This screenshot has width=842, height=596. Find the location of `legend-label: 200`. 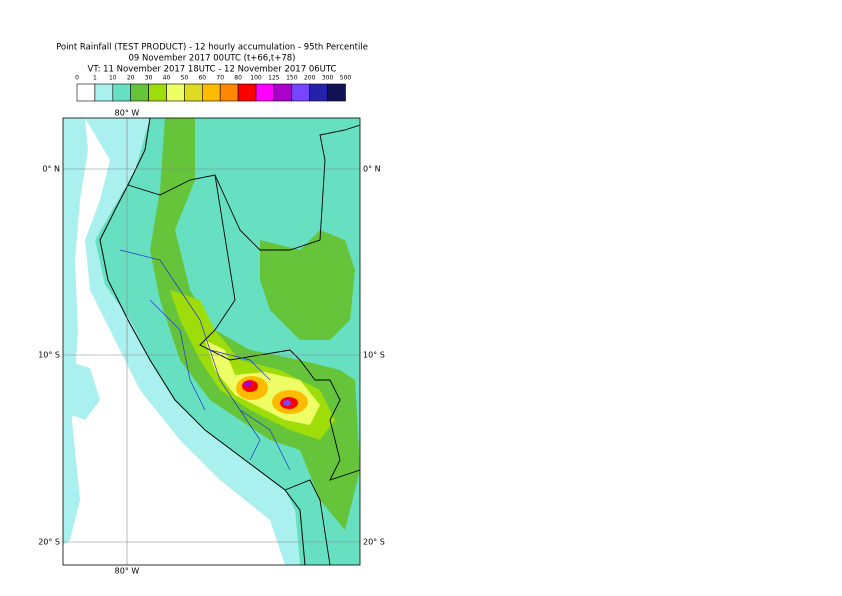

legend-label: 200 is located at coordinates (310, 78).